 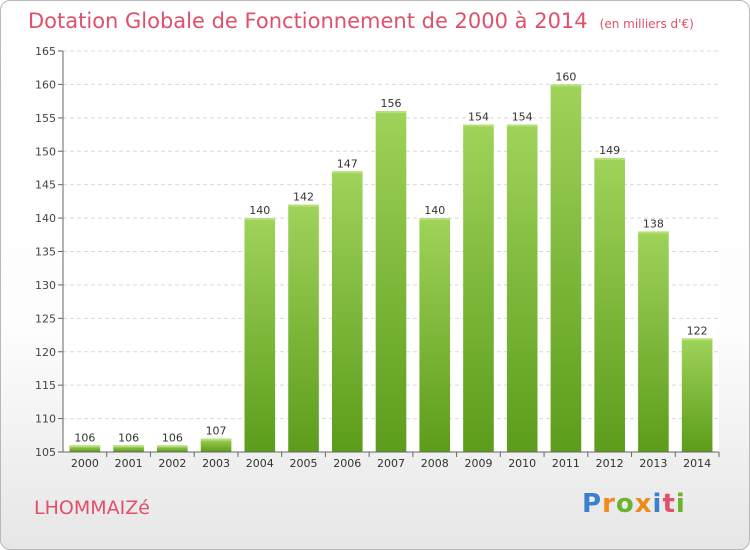 I want to click on x-tick-label-2011: 2011, so click(x=566, y=463).